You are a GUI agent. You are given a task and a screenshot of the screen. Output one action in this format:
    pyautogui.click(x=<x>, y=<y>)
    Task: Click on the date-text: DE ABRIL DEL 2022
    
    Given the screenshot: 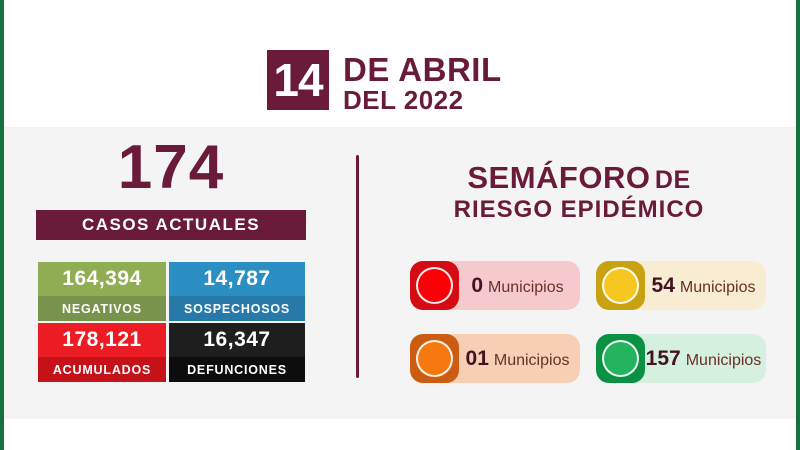 What is the action you would take?
    pyautogui.click(x=422, y=82)
    